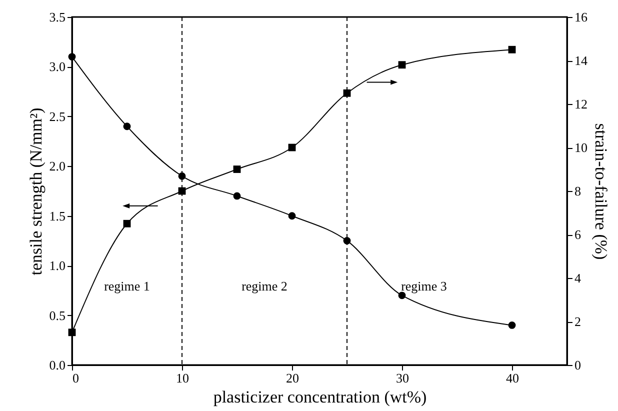  Describe the element at coordinates (75, 378) in the screenshot. I see `x-tick-label: 0` at that location.